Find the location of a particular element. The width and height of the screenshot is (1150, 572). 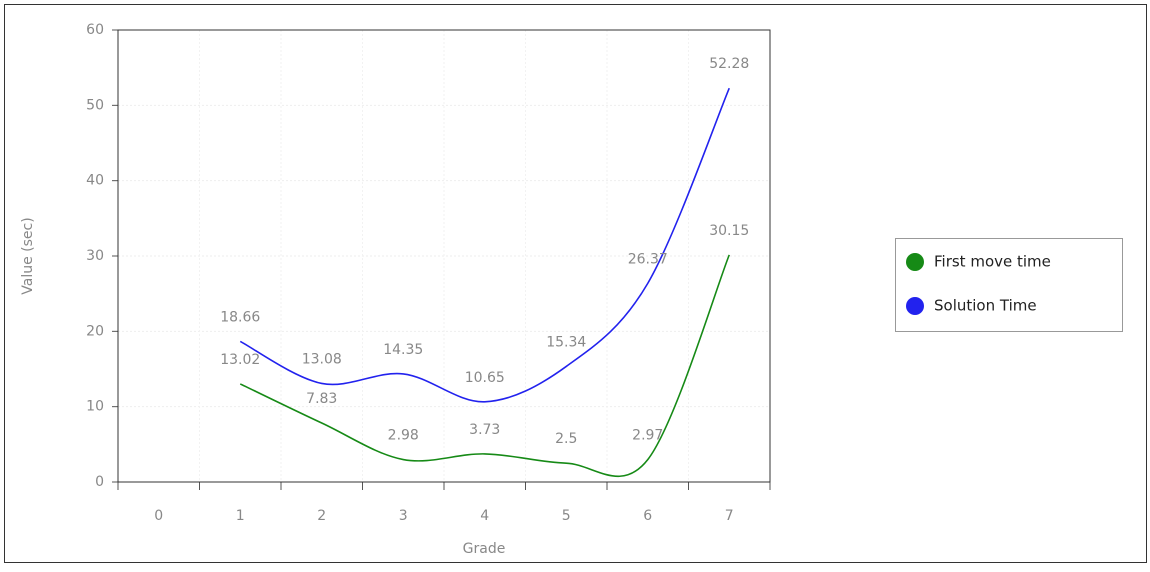

x-tick-label: 2 is located at coordinates (321, 516).